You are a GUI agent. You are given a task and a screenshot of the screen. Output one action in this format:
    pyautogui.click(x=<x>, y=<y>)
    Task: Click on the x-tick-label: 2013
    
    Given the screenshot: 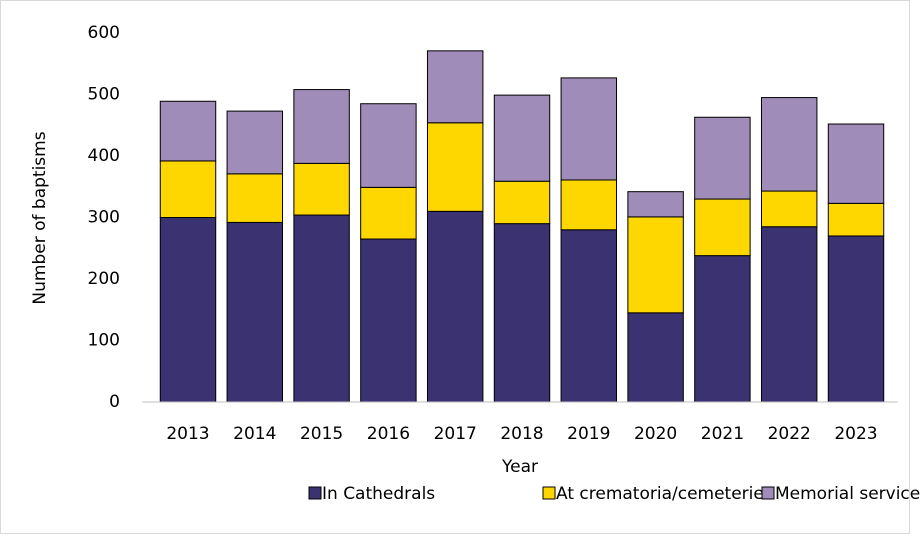 What is the action you would take?
    pyautogui.click(x=187, y=434)
    